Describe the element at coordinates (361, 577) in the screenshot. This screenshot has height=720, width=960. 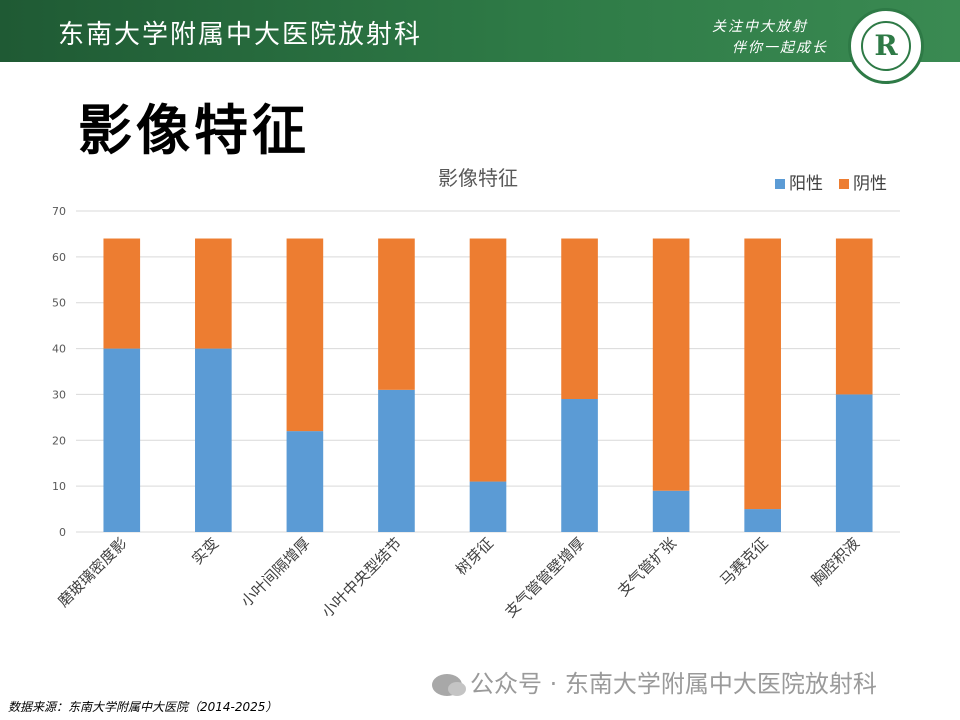
I see `x-category-label: 小叶中央型结节` at that location.